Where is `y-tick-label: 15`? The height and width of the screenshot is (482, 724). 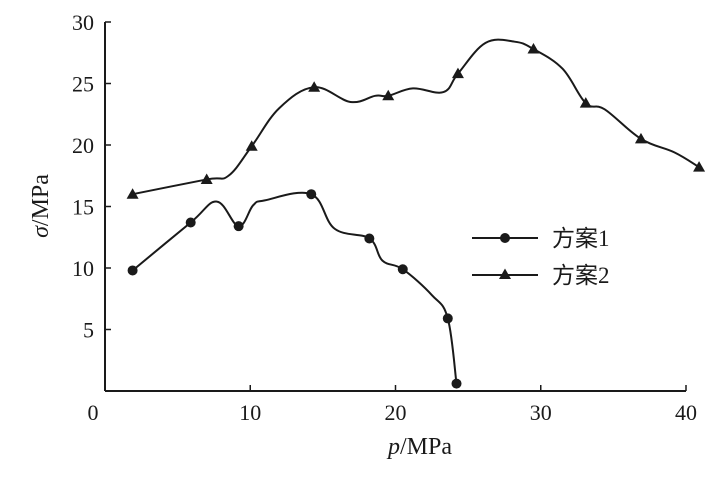
y-tick-label: 15 is located at coordinates (83, 207).